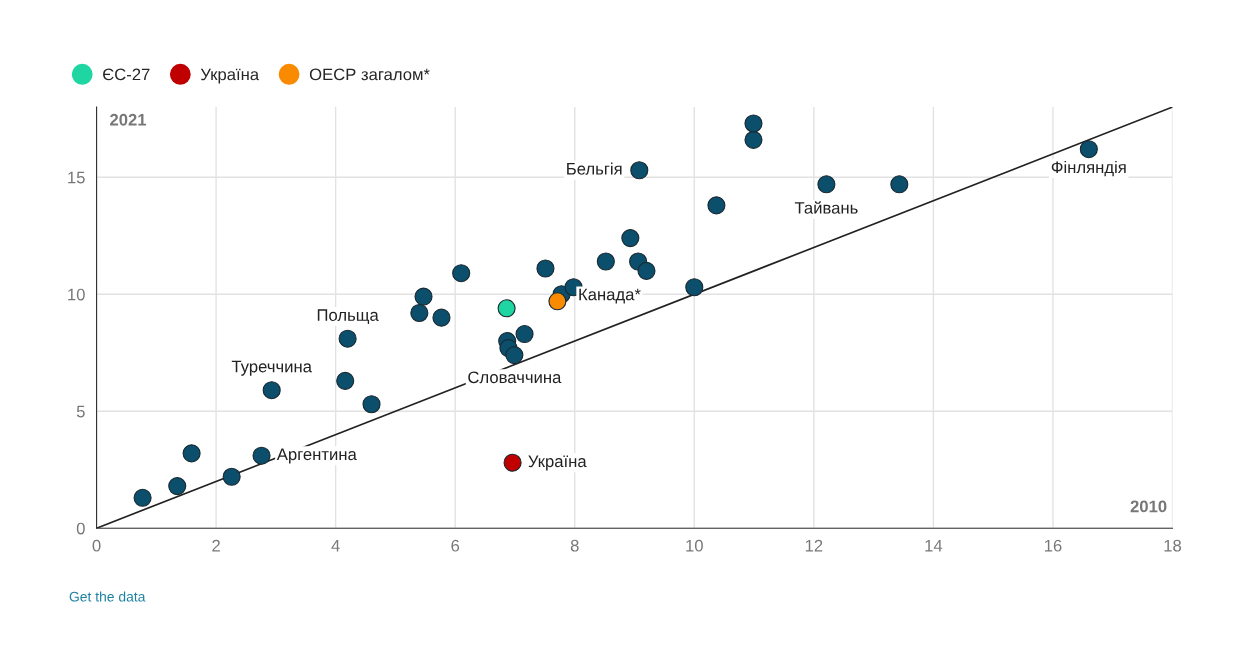 The height and width of the screenshot is (657, 1254). I want to click on annotation: Бельгія, so click(594, 168).